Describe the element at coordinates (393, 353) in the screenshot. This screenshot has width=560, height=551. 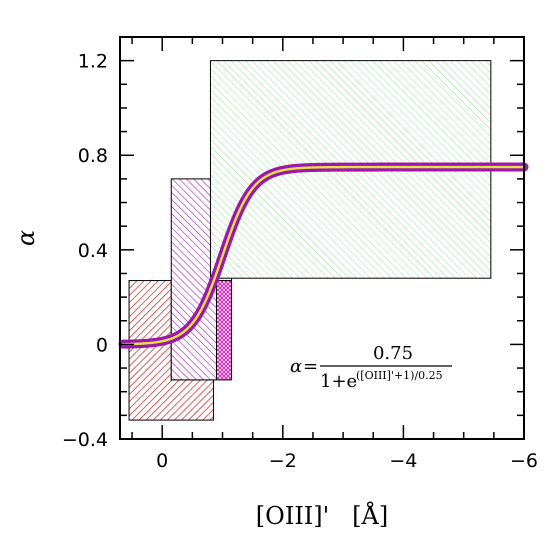
I see `equation-numerator: 0.75` at that location.